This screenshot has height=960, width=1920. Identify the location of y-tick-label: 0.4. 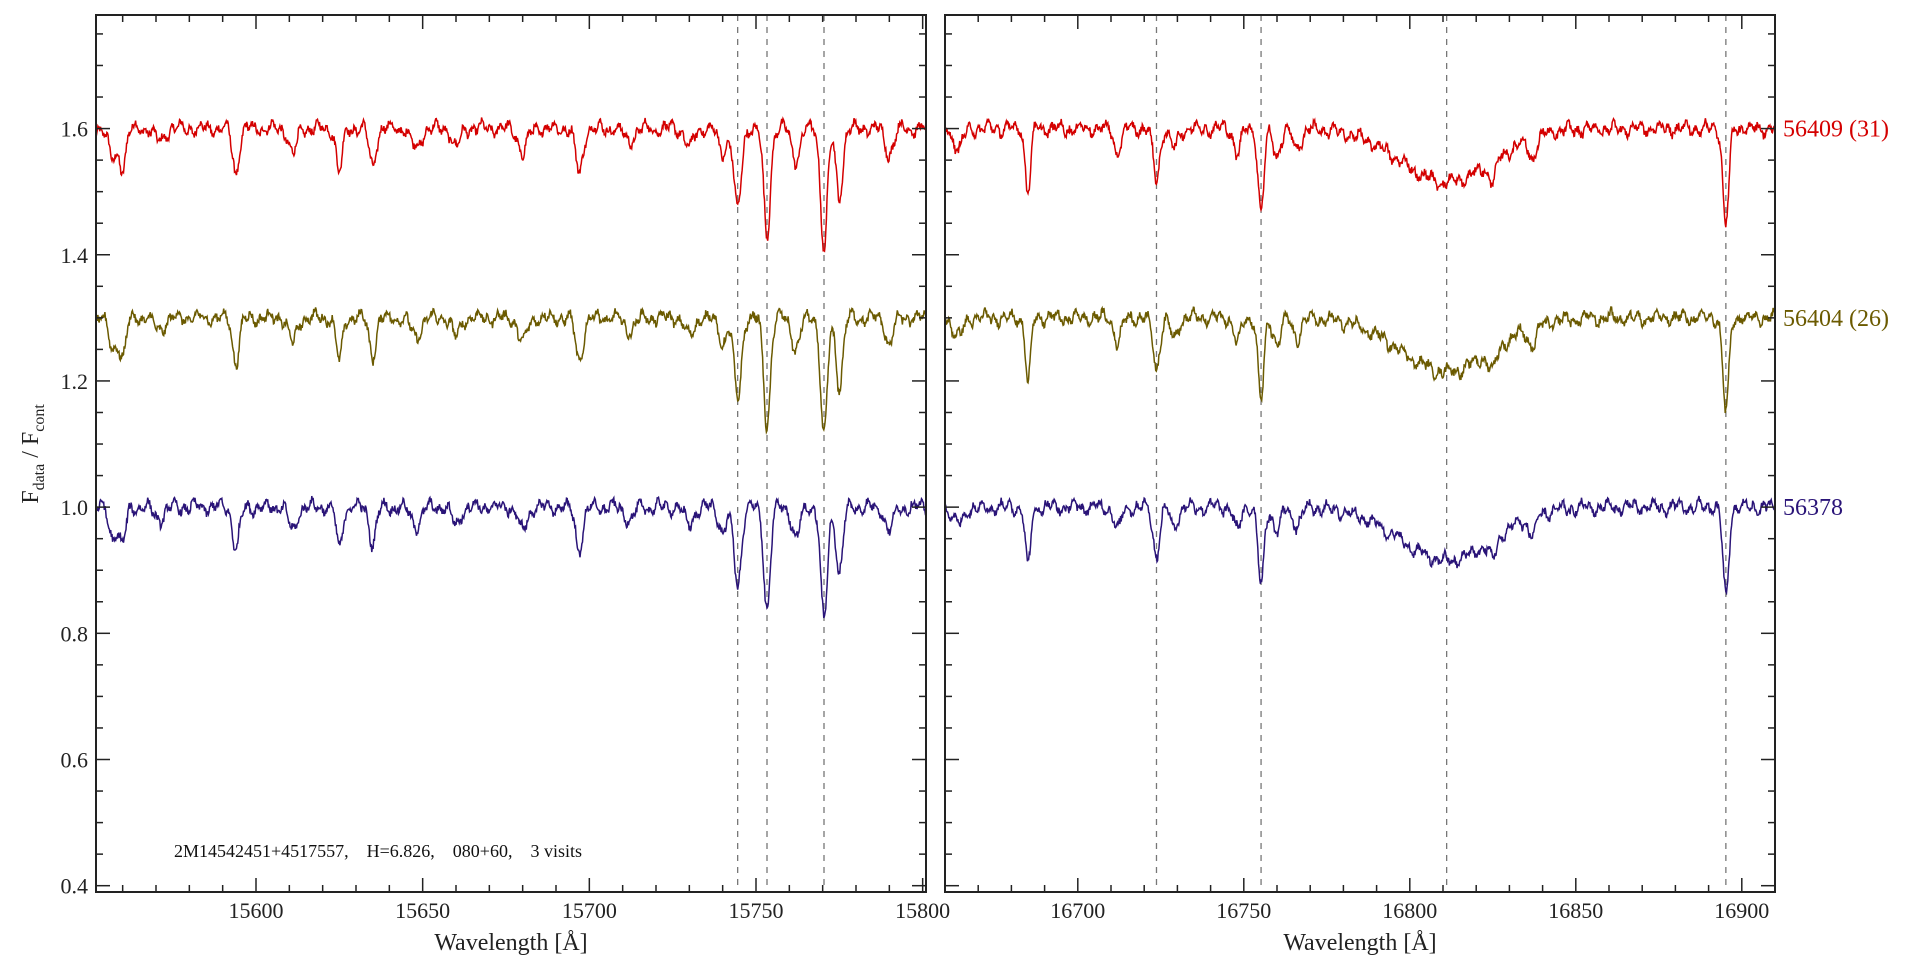
(75, 886).